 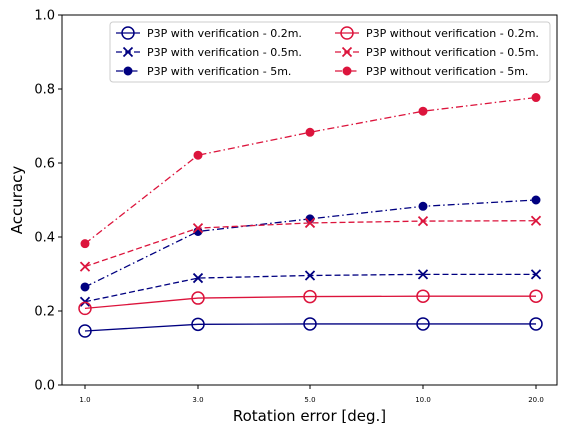 What do you see at coordinates (447, 71) in the screenshot?
I see `legend-label: P3P without verification - 5m.` at bounding box center [447, 71].